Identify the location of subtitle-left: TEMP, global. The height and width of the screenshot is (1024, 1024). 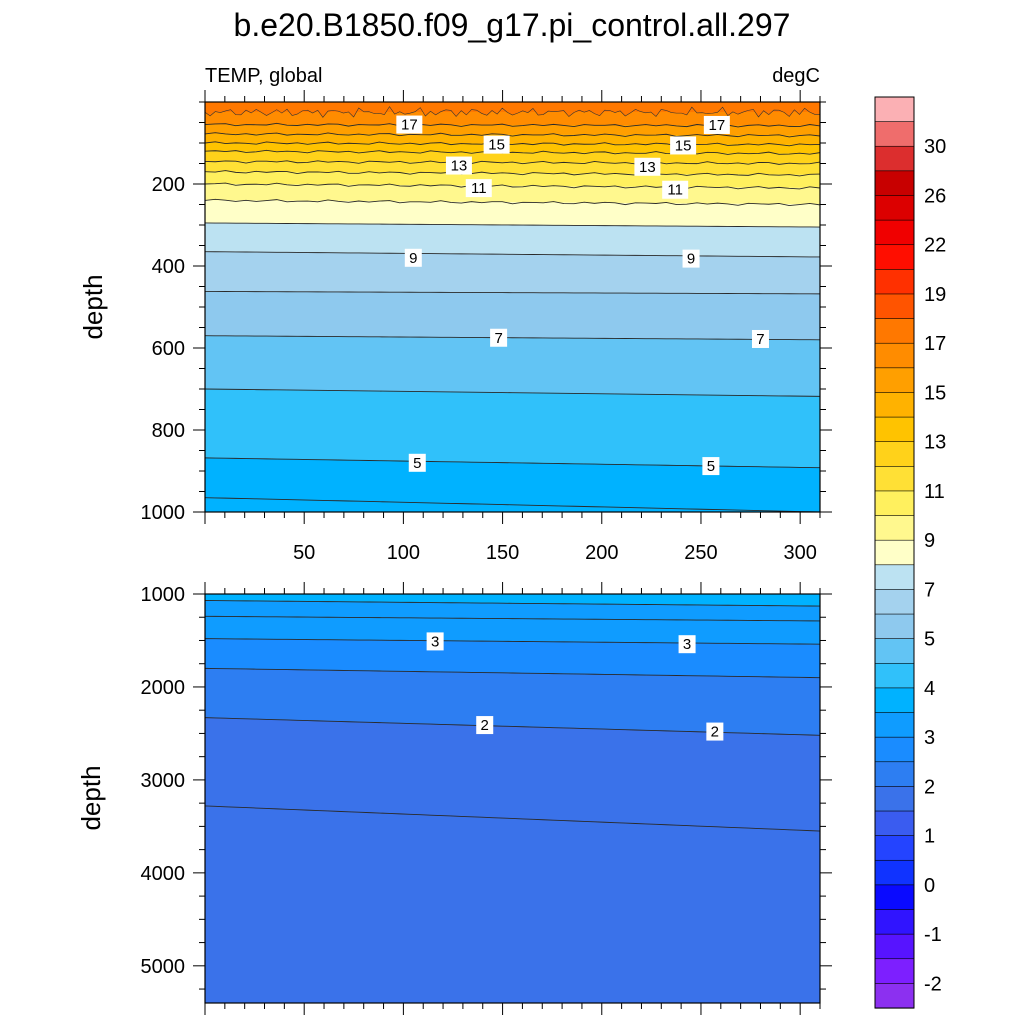
(263, 76).